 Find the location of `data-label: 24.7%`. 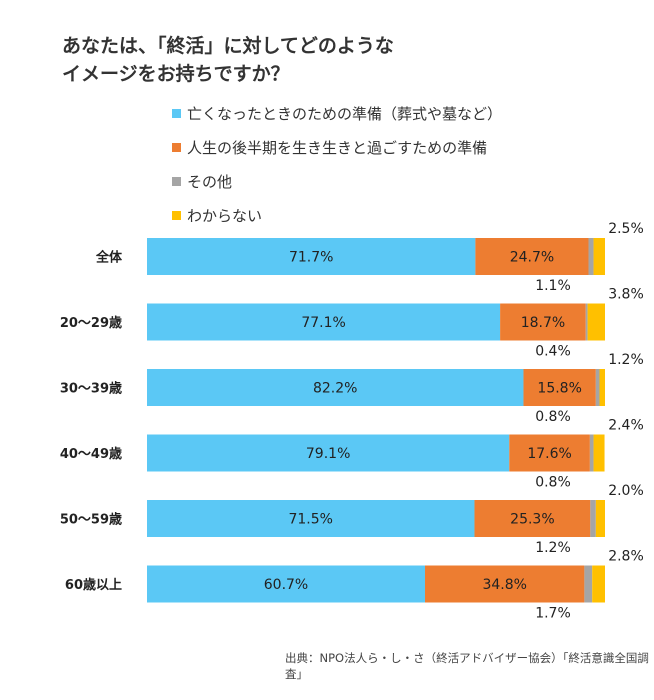

data-label: 24.7% is located at coordinates (532, 258).